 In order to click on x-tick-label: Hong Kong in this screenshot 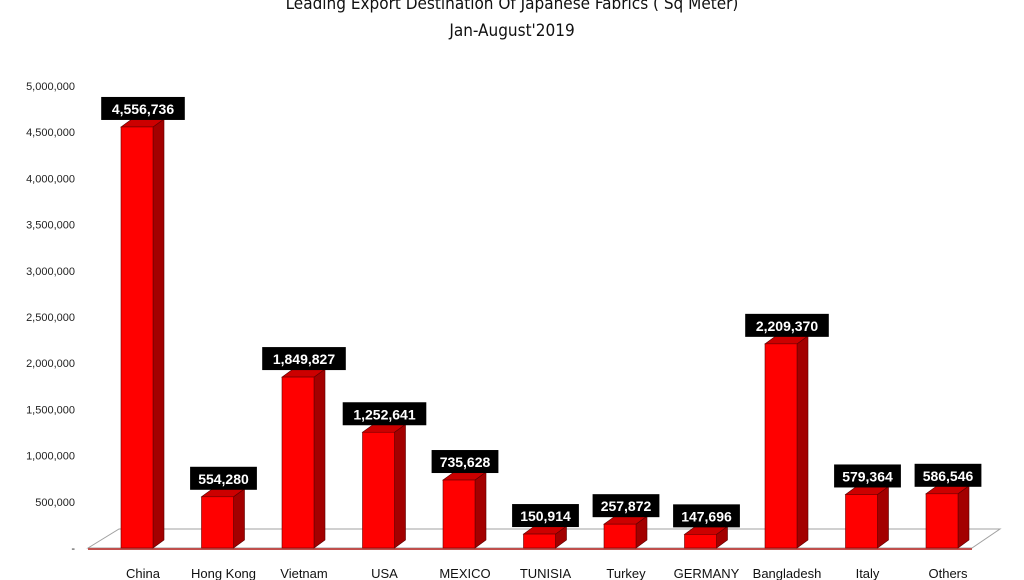, I will do `click(223, 573)`.